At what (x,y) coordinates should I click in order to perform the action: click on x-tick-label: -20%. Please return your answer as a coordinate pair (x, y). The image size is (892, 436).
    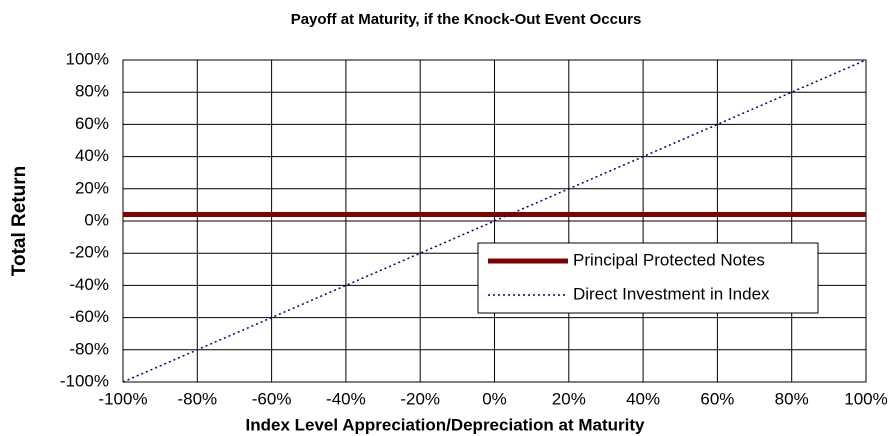
    Looking at the image, I should click on (420, 398).